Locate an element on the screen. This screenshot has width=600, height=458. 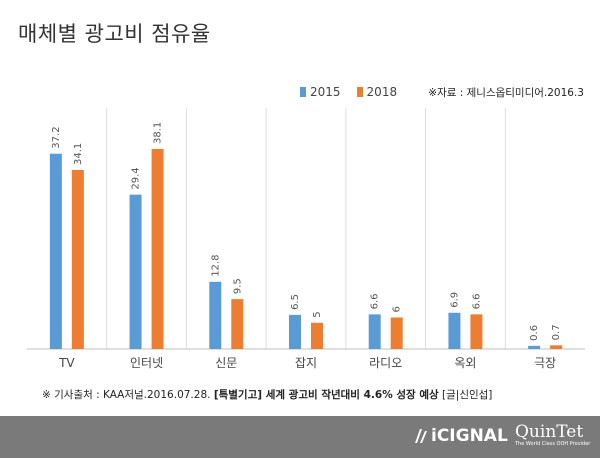
category-label: 극장 is located at coordinates (545, 363).